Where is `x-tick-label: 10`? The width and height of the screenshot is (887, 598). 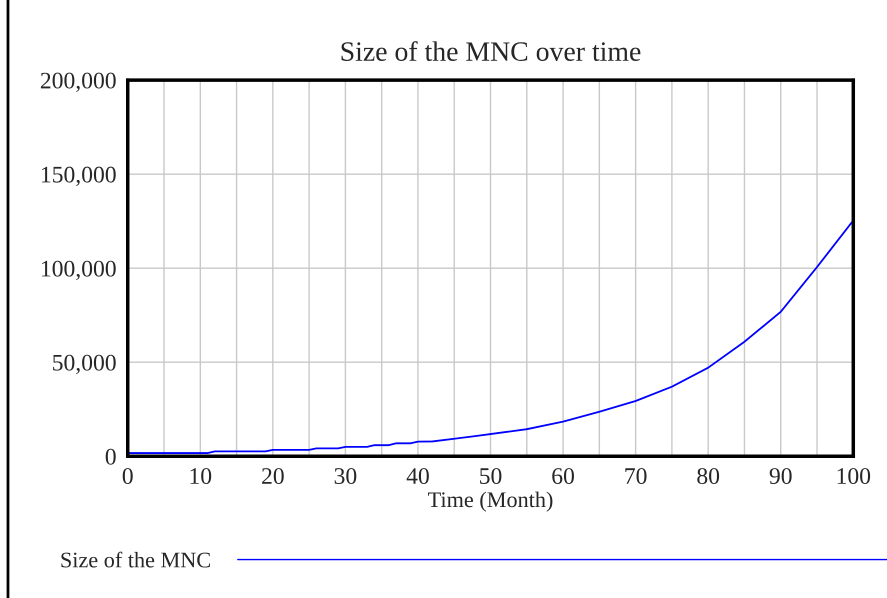
x-tick-label: 10 is located at coordinates (201, 476).